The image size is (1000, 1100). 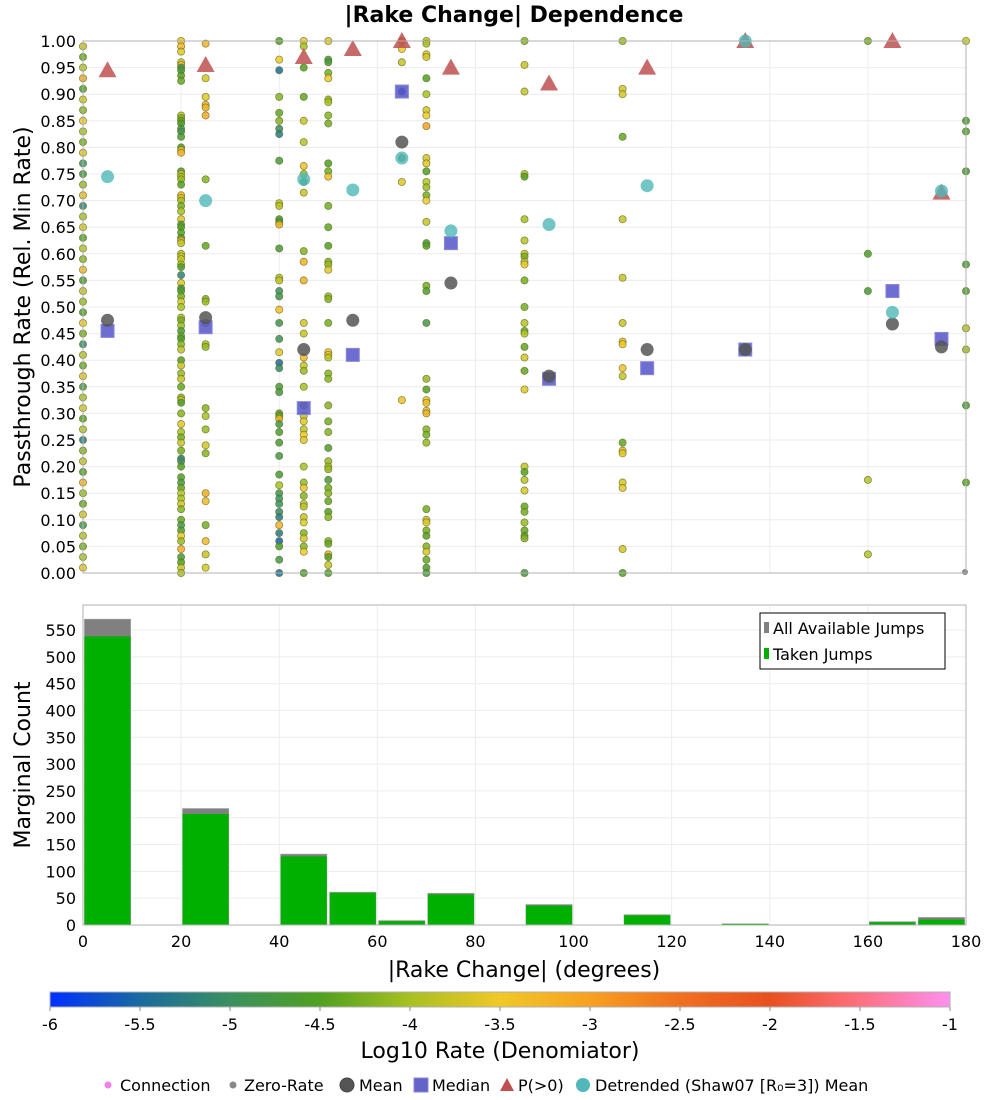 I want to click on scatter-y-tick-label: 0.70, so click(x=58, y=201).